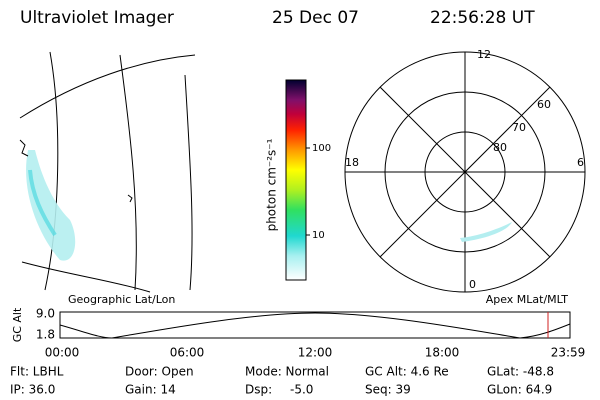  Describe the element at coordinates (37, 372) in the screenshot. I see `footer-field: Flt: LBHL` at that location.